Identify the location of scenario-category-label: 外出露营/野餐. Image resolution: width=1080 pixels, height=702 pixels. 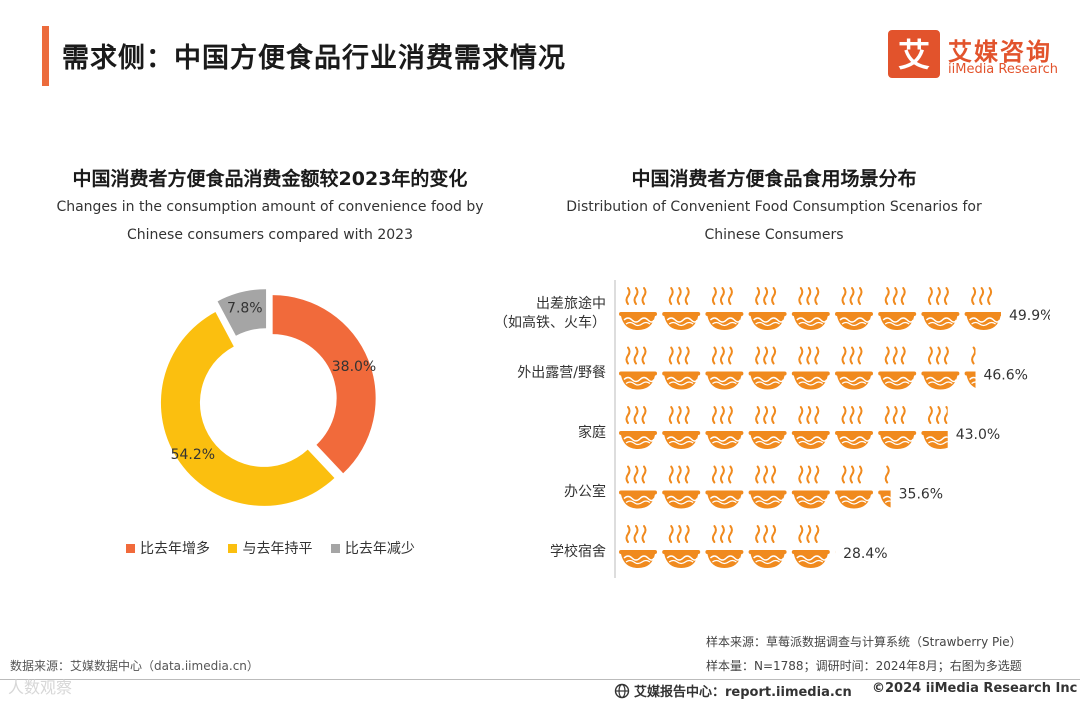
(561, 373).